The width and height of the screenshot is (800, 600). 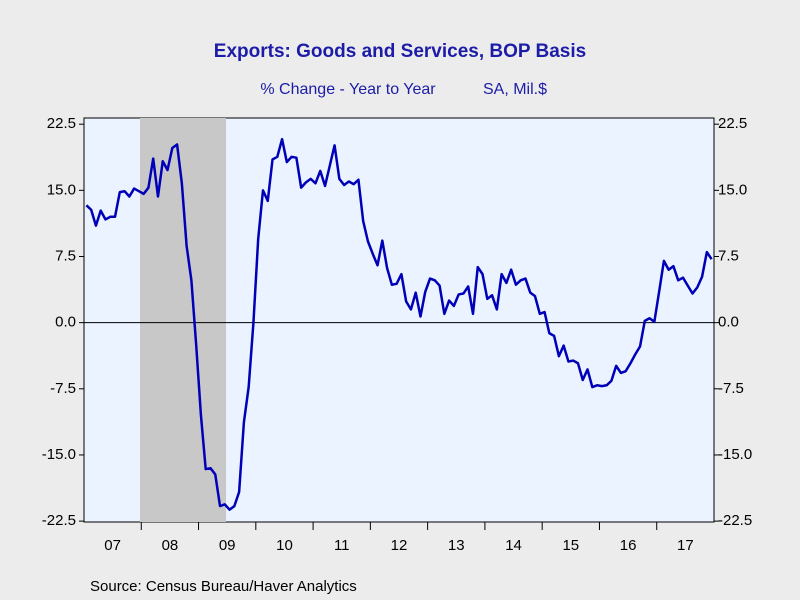 What do you see at coordinates (628, 545) in the screenshot?
I see `x-tick-label: 16` at bounding box center [628, 545].